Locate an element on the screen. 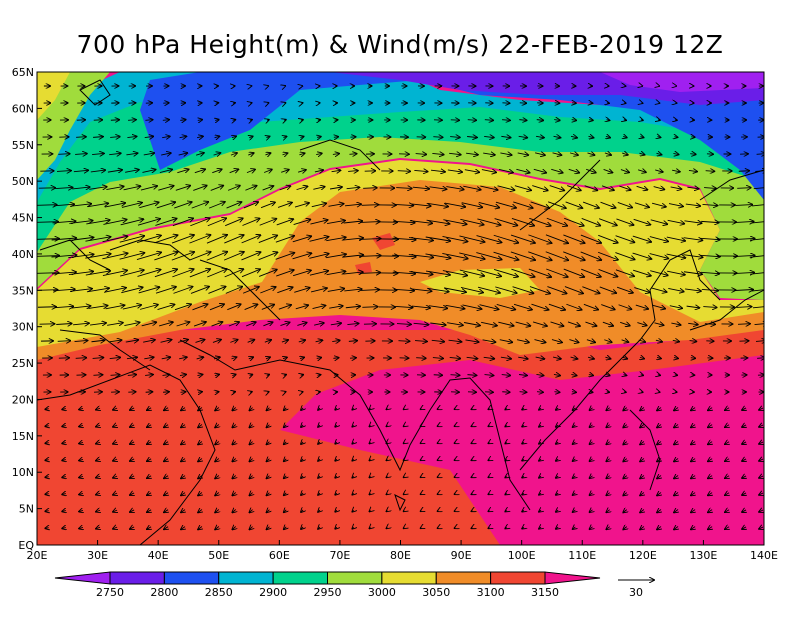  colorbar-level-label: 2900 is located at coordinates (273, 592).